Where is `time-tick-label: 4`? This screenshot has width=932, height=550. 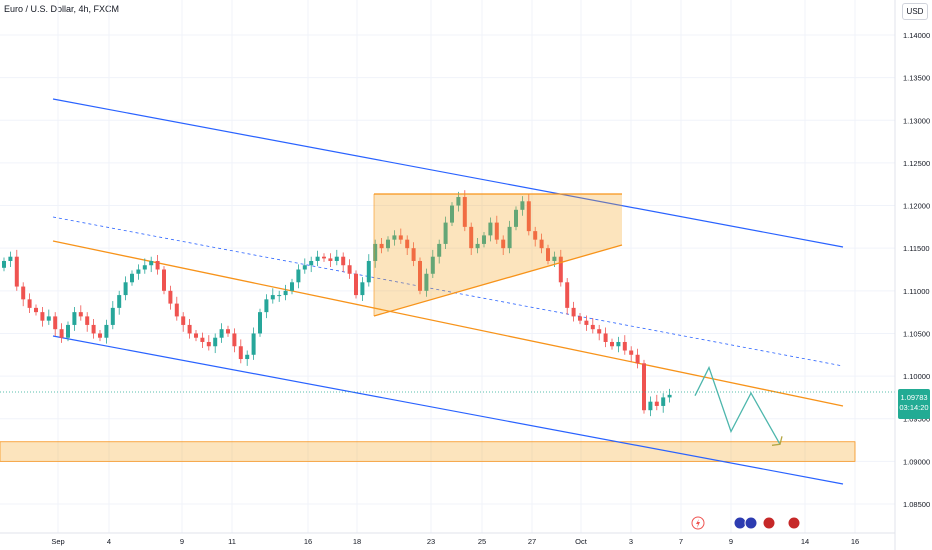
time-tick-label: 4 is located at coordinates (109, 541).